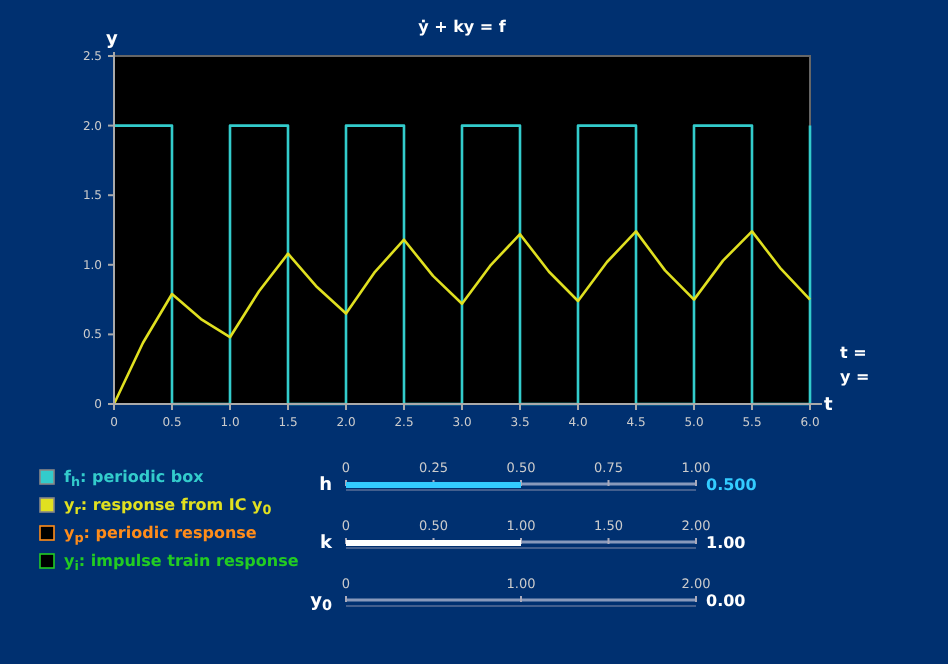 The height and width of the screenshot is (664, 948). I want to click on text: t =, so click(853, 353).